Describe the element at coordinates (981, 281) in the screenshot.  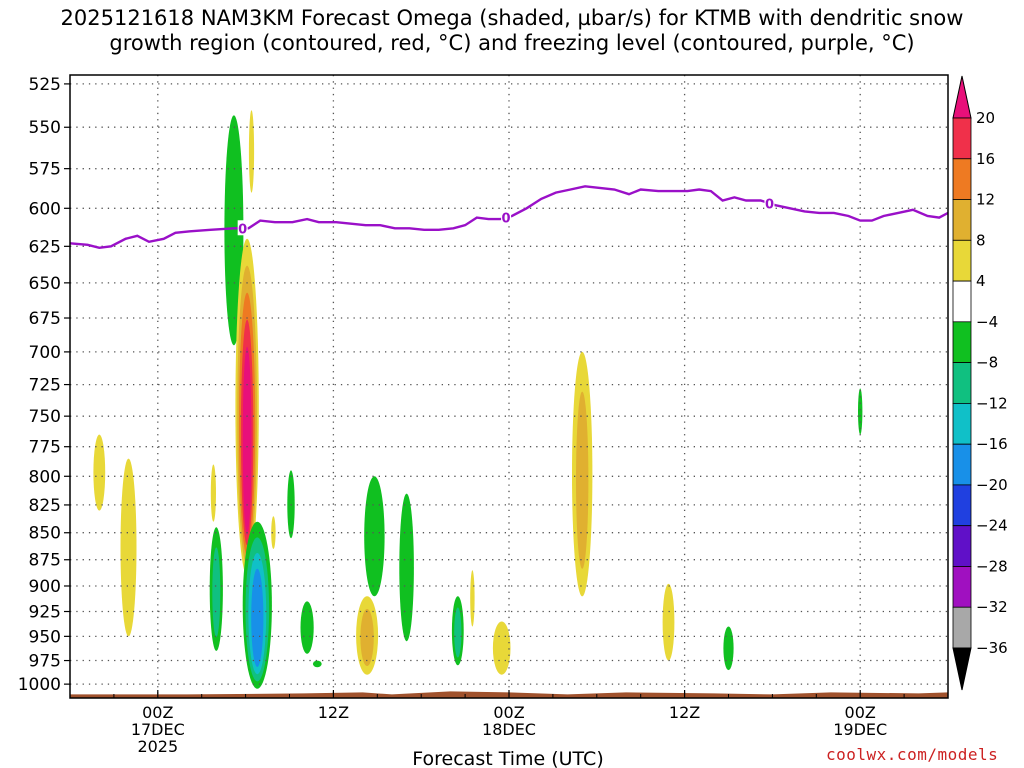
I see `colorbar-label: 4` at that location.